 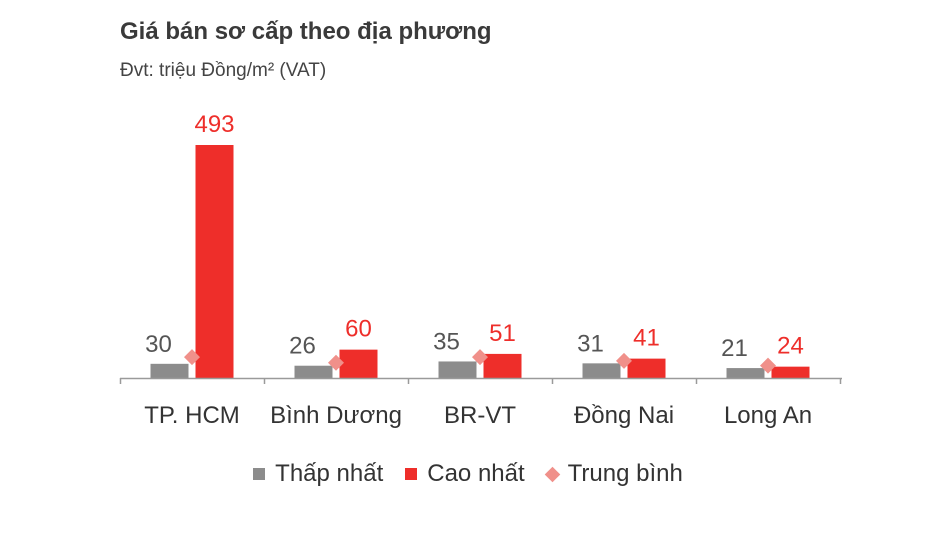 What do you see at coordinates (590, 343) in the screenshot?
I see `label-lowest-3: 31` at bounding box center [590, 343].